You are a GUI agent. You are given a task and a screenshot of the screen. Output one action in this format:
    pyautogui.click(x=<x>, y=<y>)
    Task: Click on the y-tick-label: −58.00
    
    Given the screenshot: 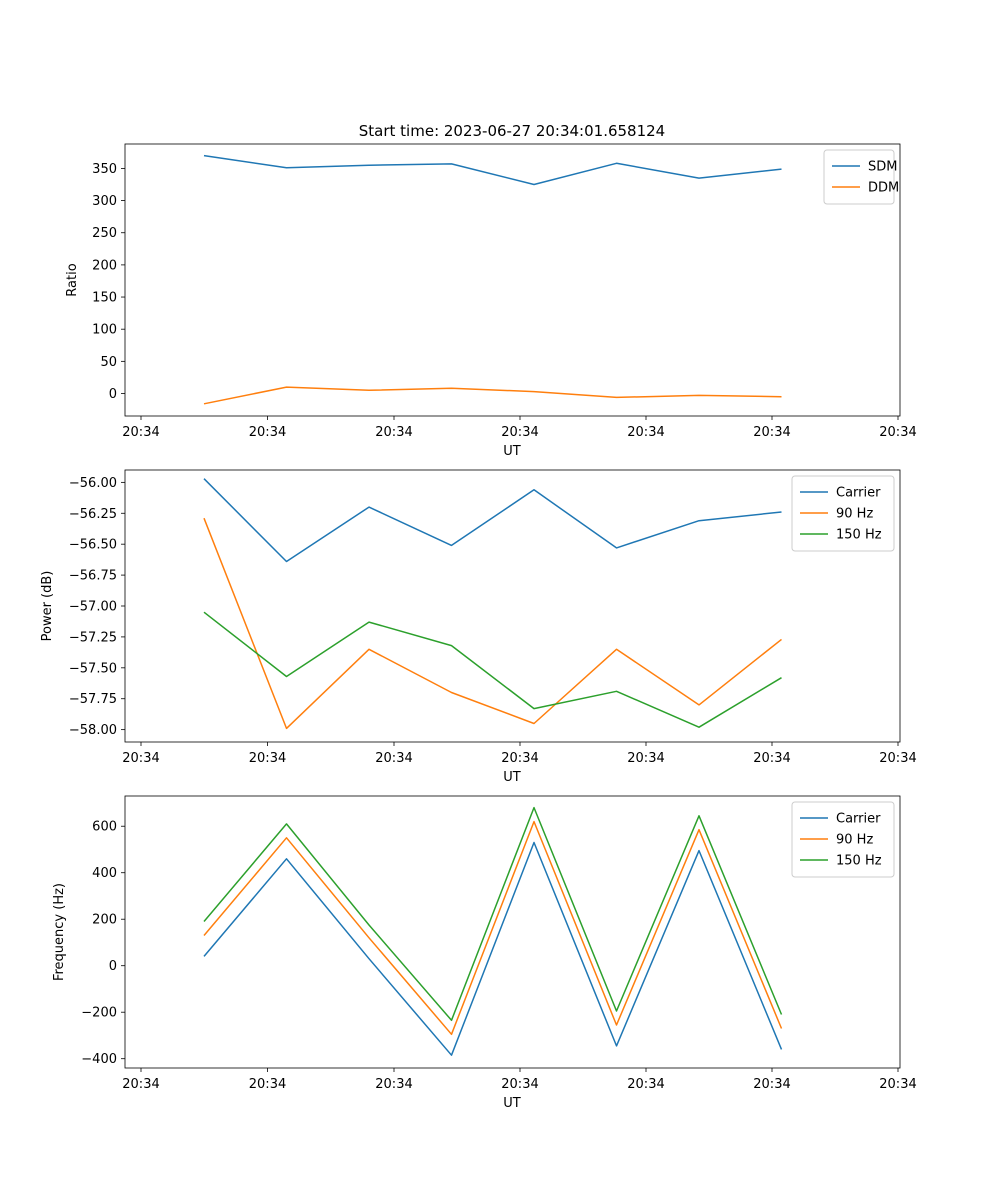 What is the action you would take?
    pyautogui.click(x=93, y=730)
    